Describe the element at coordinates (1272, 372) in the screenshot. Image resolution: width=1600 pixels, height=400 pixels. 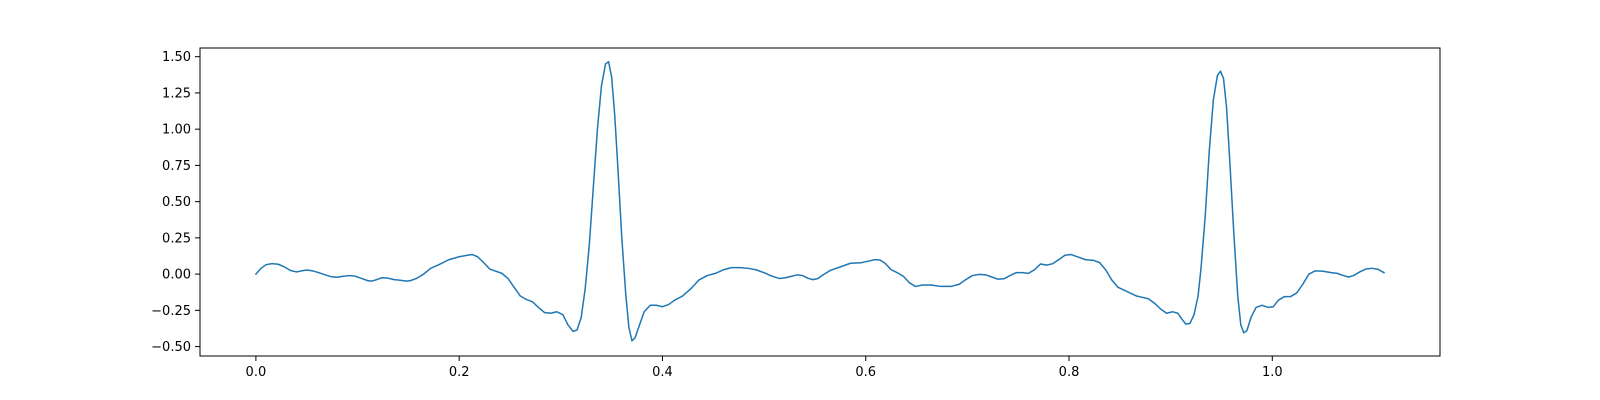
I see `x-tick-label: 1.0` at that location.